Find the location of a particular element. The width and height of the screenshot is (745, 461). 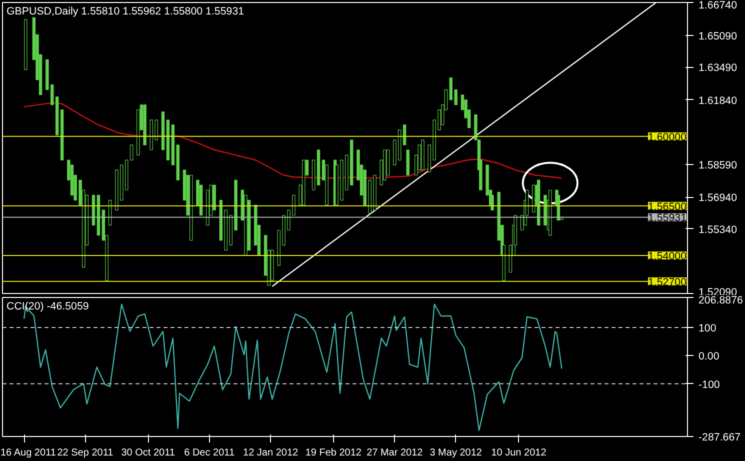

x-tick-label: 3 May 2012 is located at coordinates (456, 453).